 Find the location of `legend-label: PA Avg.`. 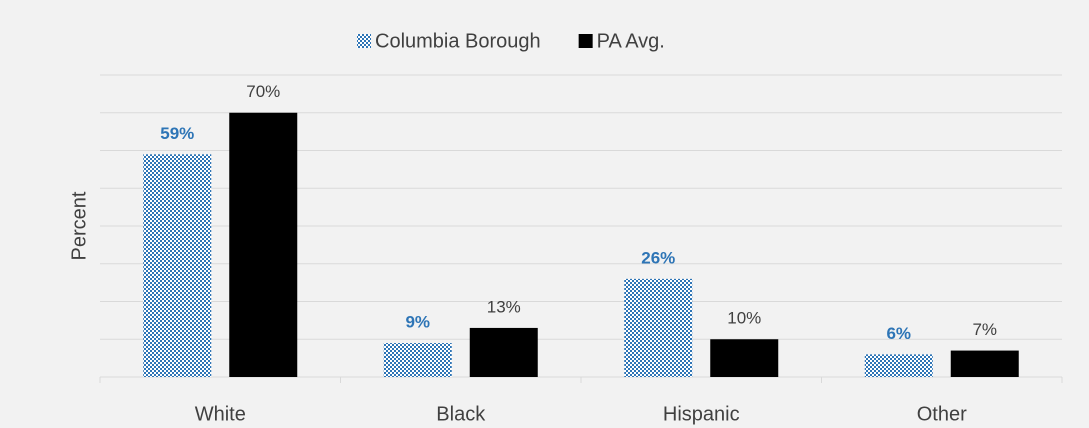

legend-label: PA Avg. is located at coordinates (631, 41).